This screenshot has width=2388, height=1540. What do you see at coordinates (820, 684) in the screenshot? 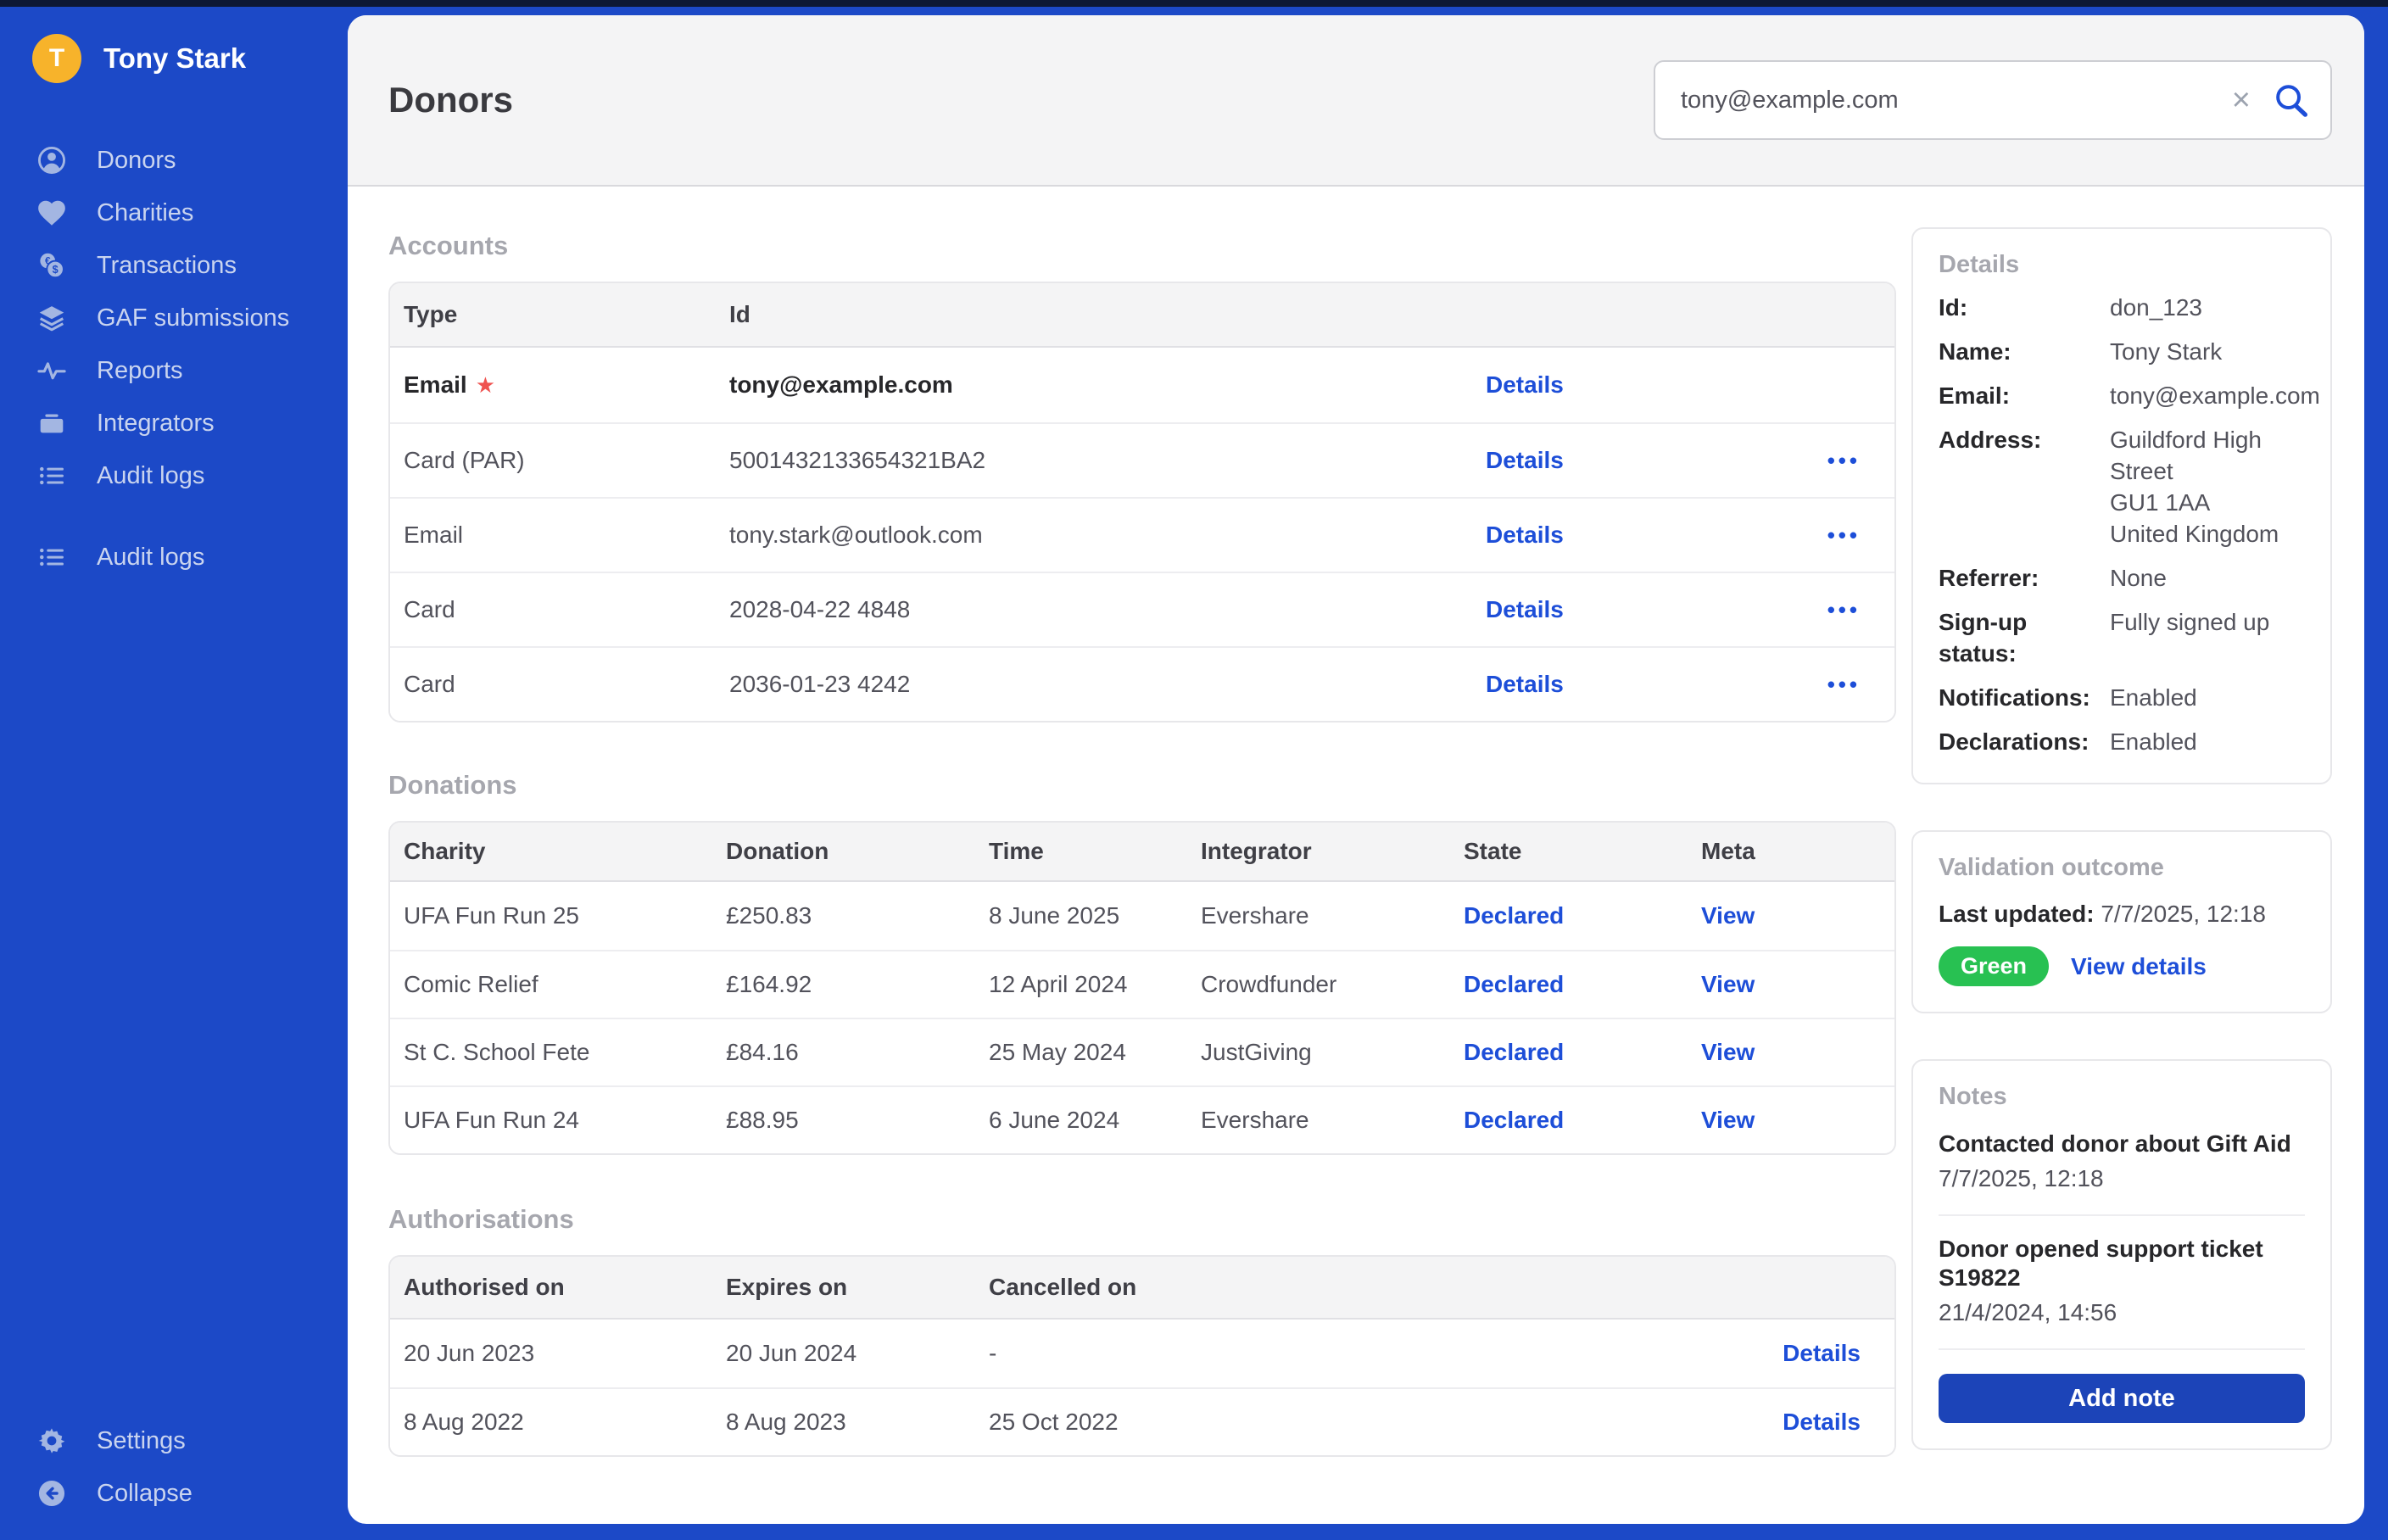
I see `account-id: 2036-01-23 4242` at bounding box center [820, 684].